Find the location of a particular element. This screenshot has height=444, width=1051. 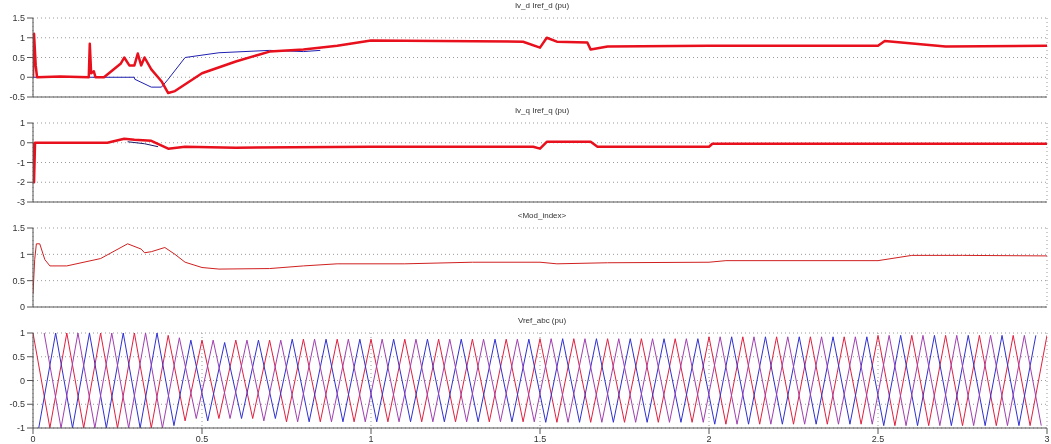

chart-title: Vref_abc (pu) is located at coordinates (542, 321).